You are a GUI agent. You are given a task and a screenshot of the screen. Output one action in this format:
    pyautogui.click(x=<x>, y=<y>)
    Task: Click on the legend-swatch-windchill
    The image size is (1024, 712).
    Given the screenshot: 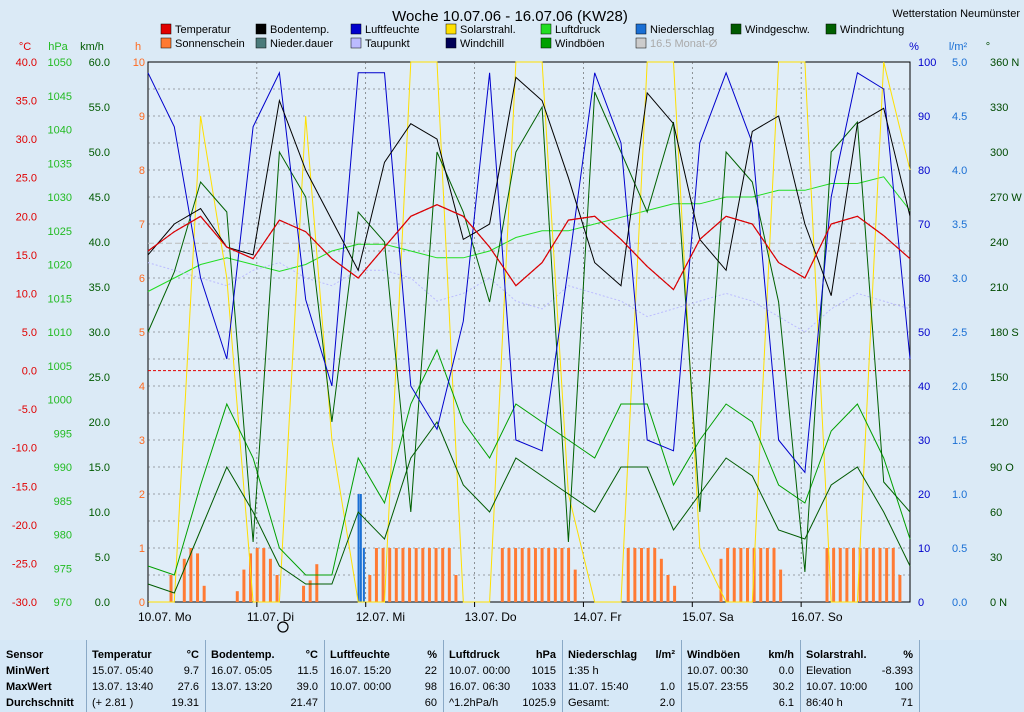 What is the action you would take?
    pyautogui.click(x=451, y=43)
    